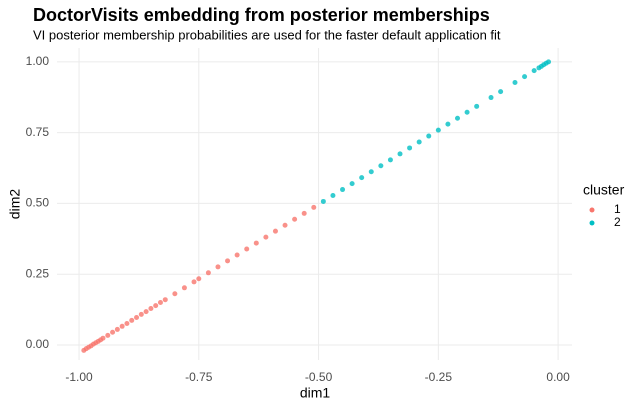 The width and height of the screenshot is (643, 404). I want to click on y-axis-label: dim2, so click(15, 204).